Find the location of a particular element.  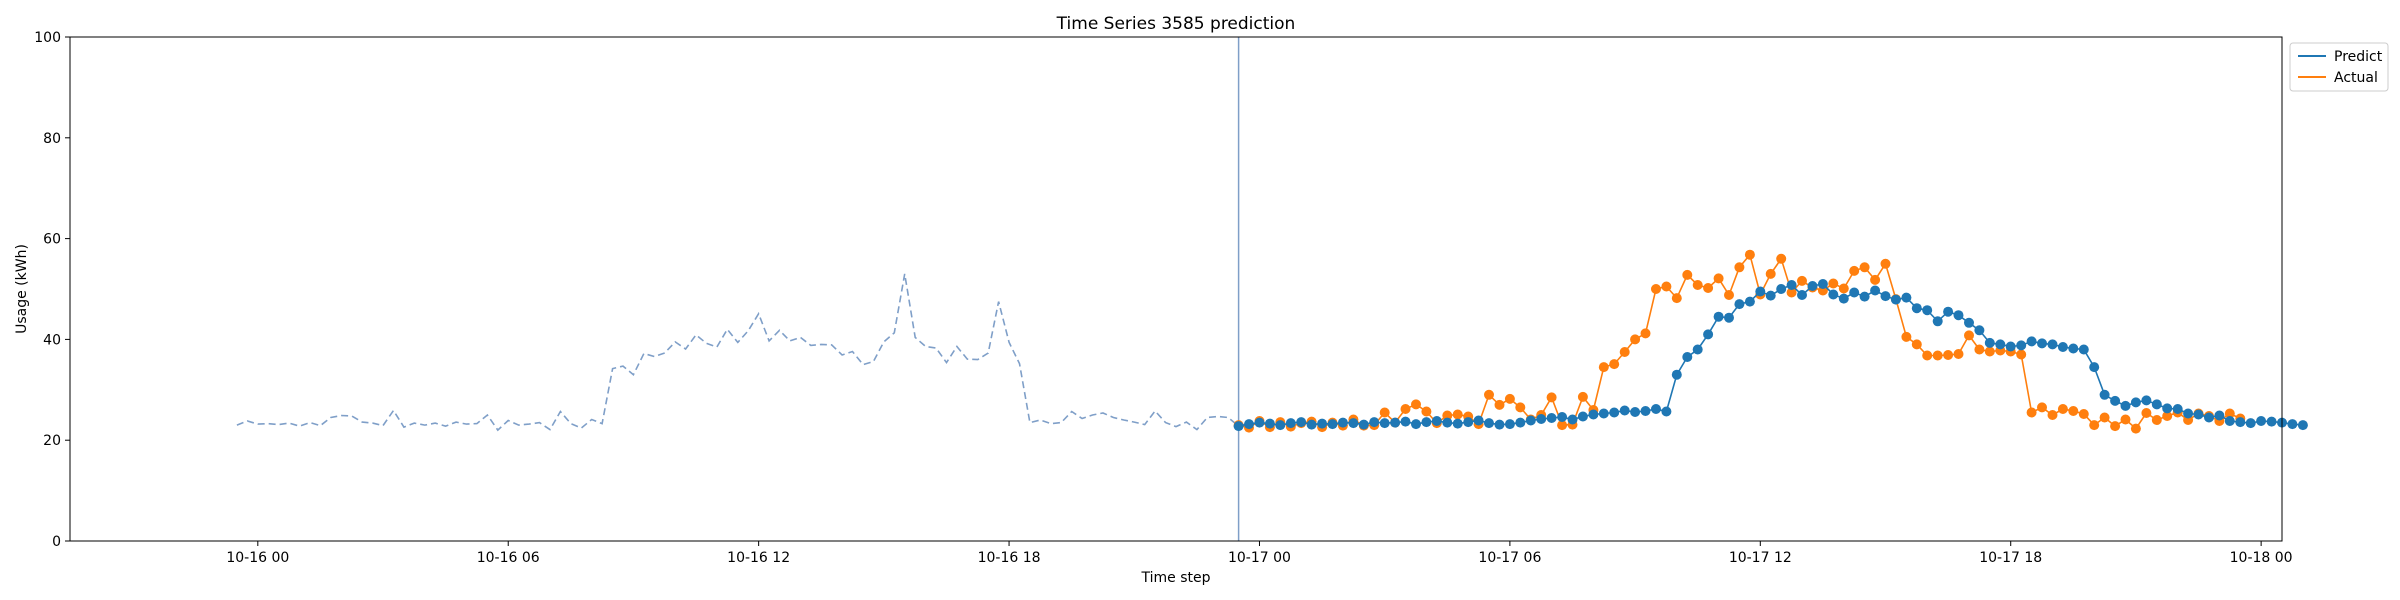

y-tick-label: 0 is located at coordinates (56, 542).